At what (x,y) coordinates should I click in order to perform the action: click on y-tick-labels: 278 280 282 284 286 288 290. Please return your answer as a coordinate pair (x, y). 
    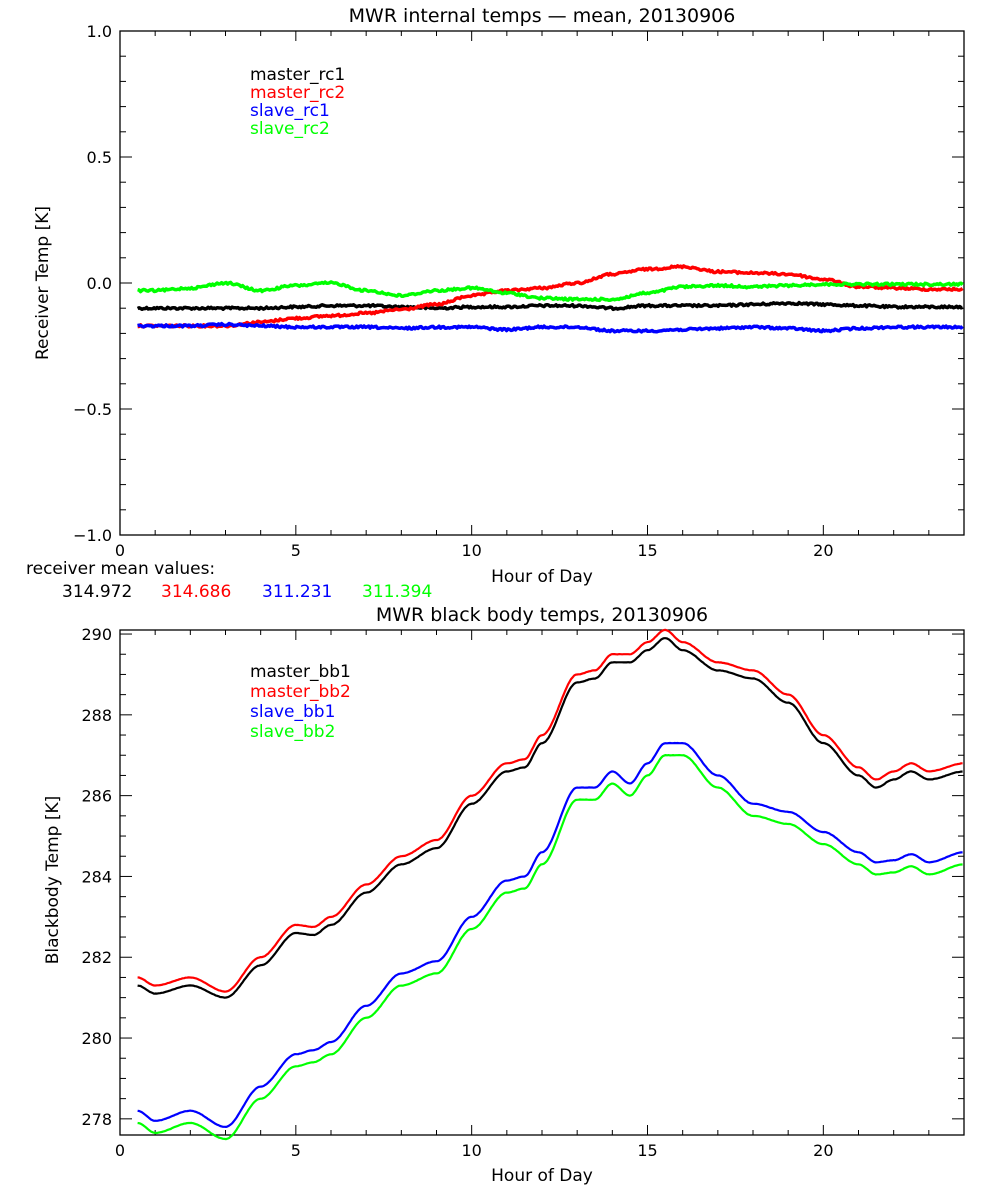
    Looking at the image, I should click on (96, 877).